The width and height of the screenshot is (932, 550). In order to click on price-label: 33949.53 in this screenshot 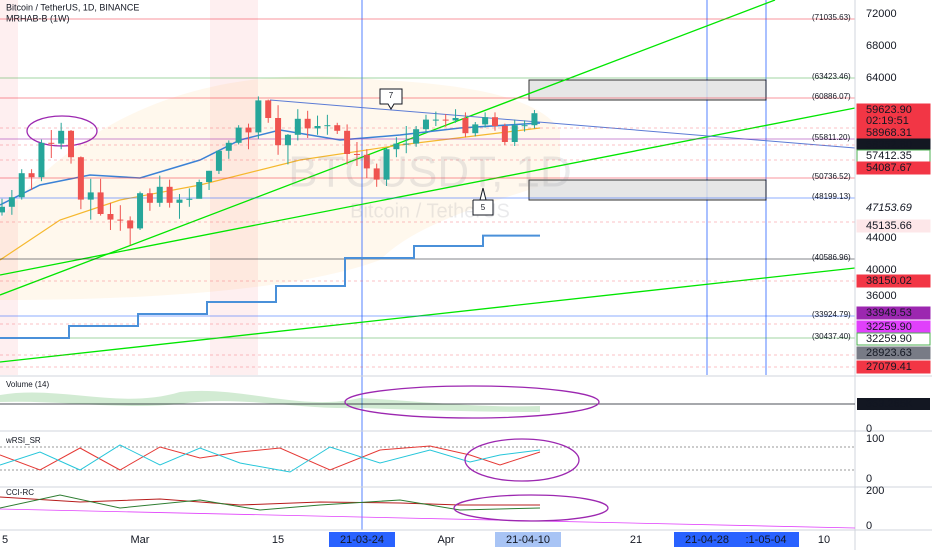, I will do `click(889, 313)`.